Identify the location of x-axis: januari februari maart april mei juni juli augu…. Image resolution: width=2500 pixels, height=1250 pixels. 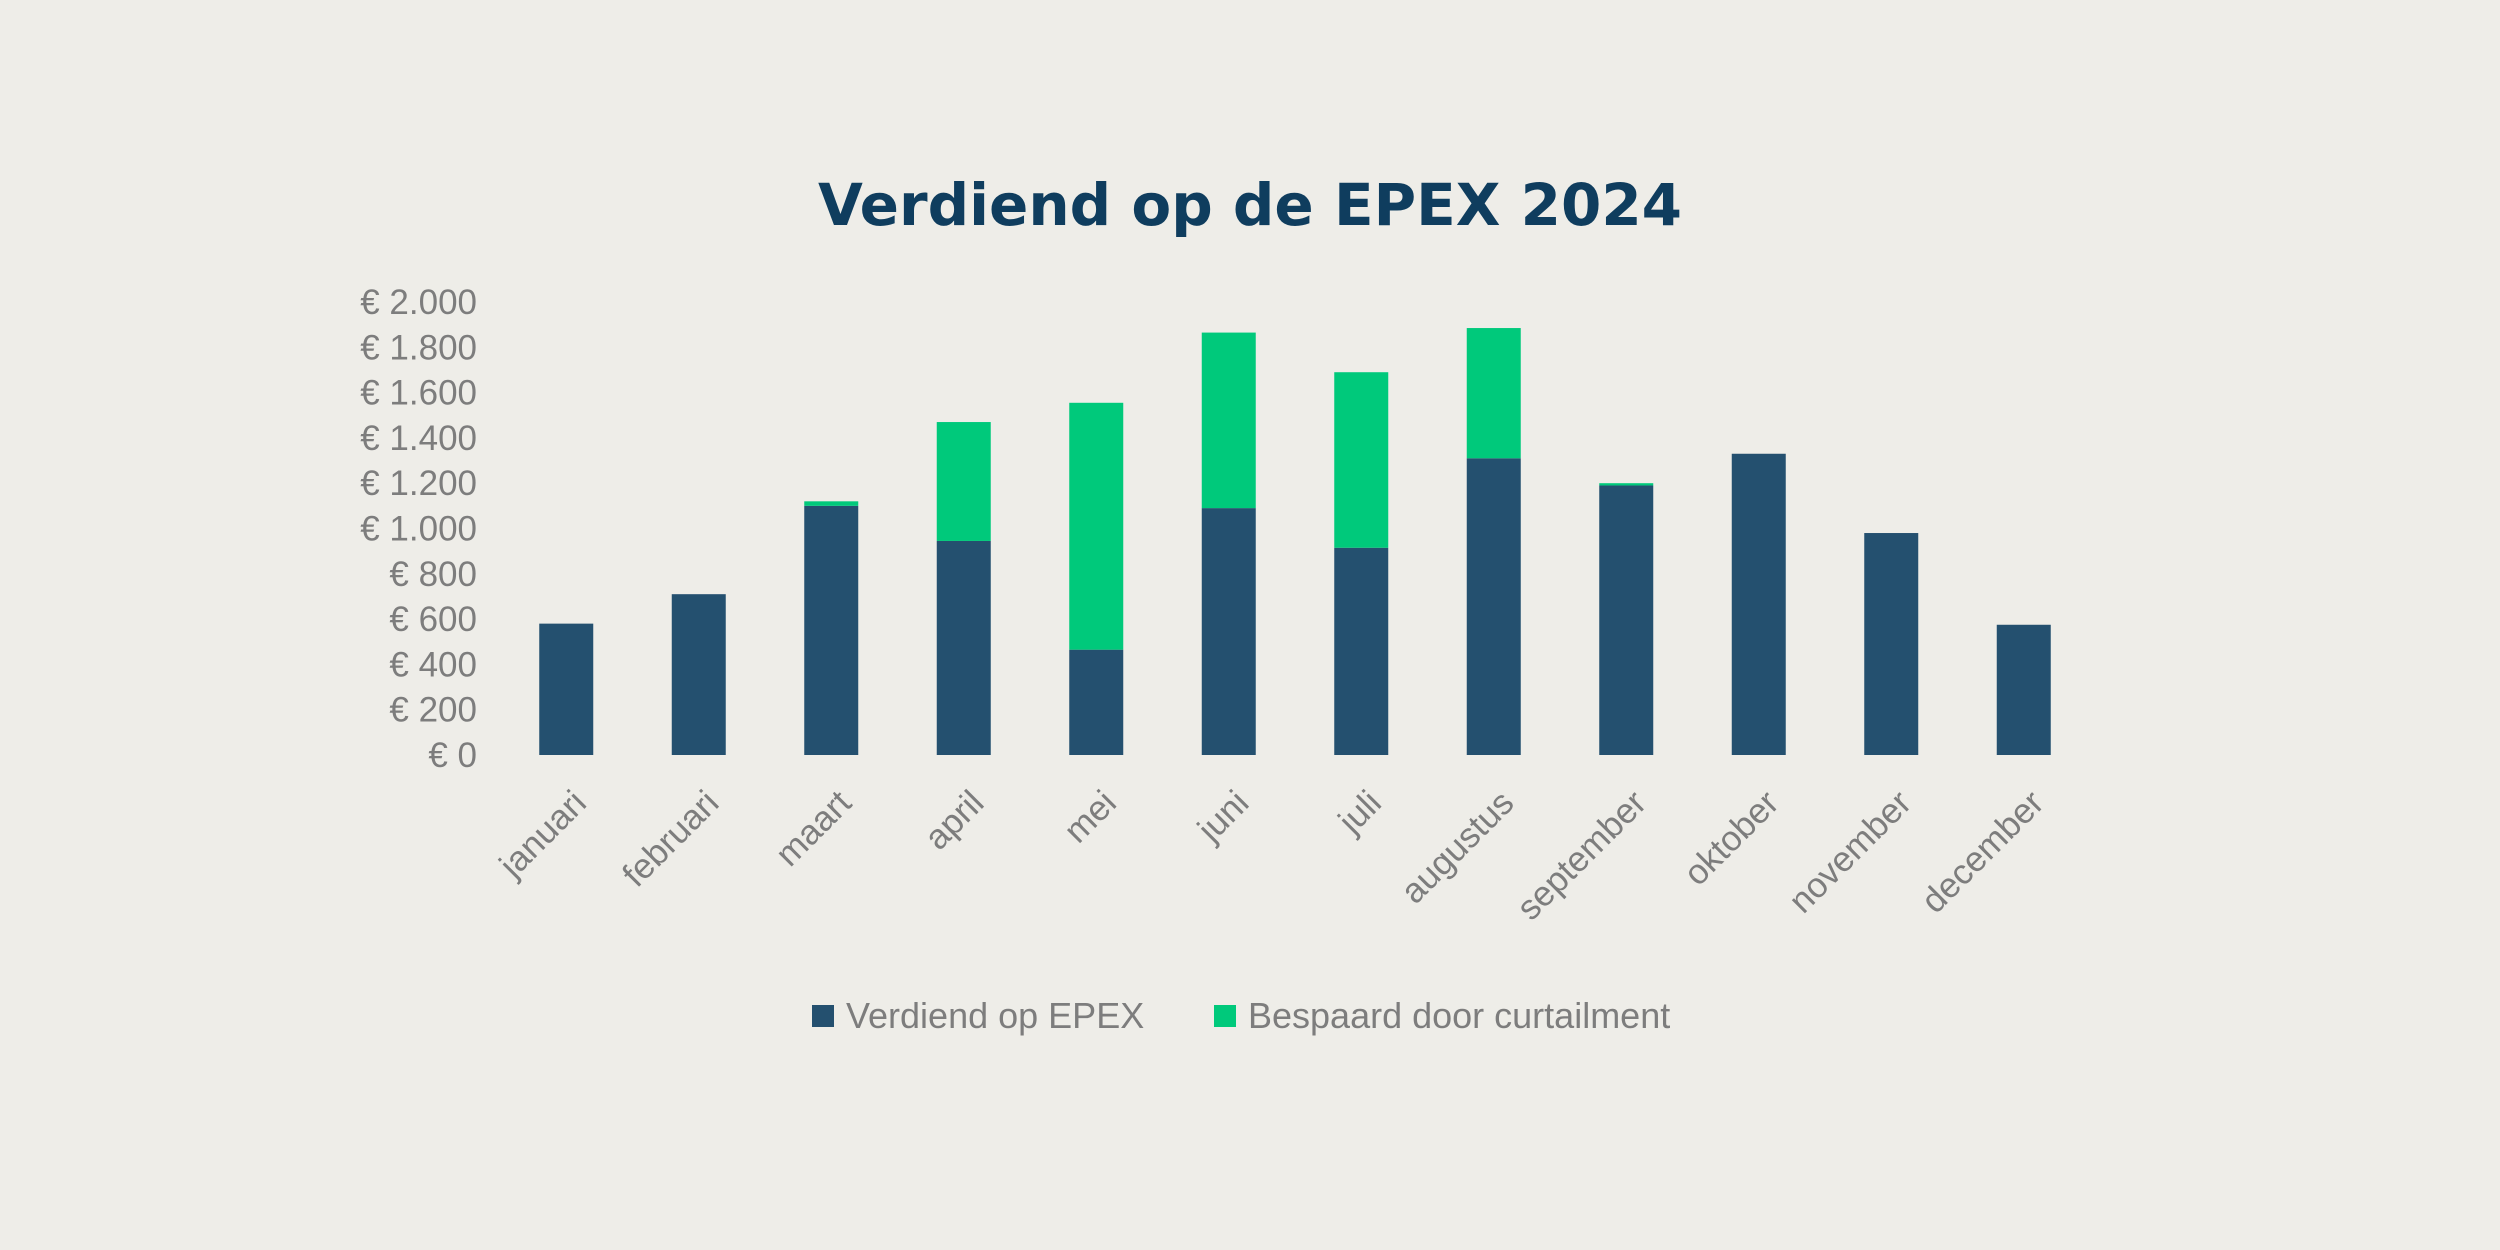
(1271, 855).